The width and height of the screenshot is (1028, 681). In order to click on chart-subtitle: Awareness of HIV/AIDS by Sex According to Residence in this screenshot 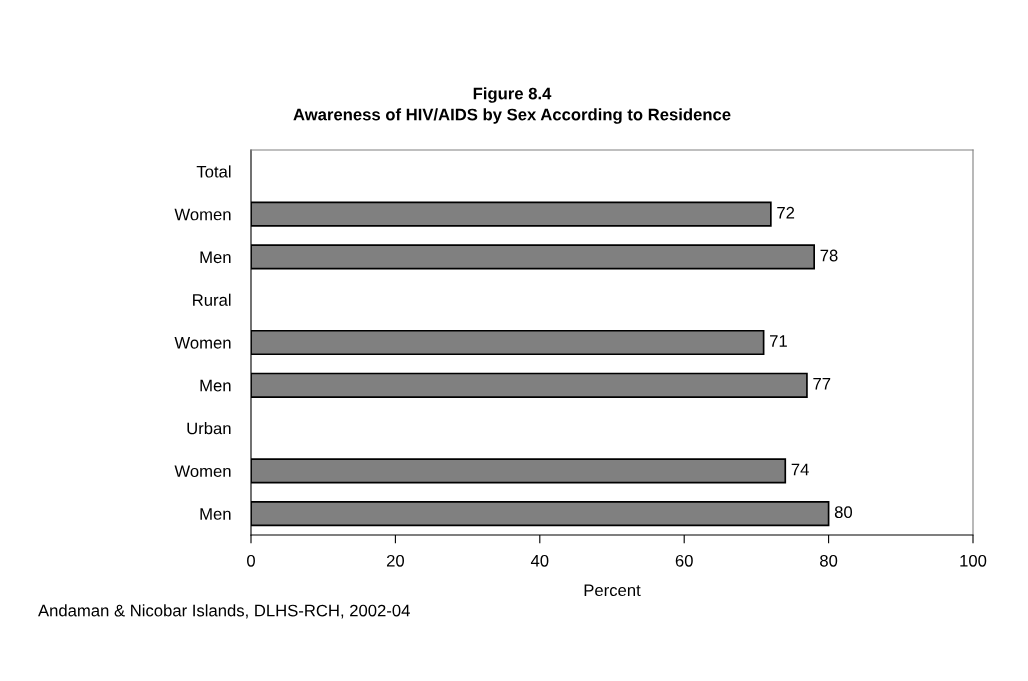, I will do `click(512, 116)`.